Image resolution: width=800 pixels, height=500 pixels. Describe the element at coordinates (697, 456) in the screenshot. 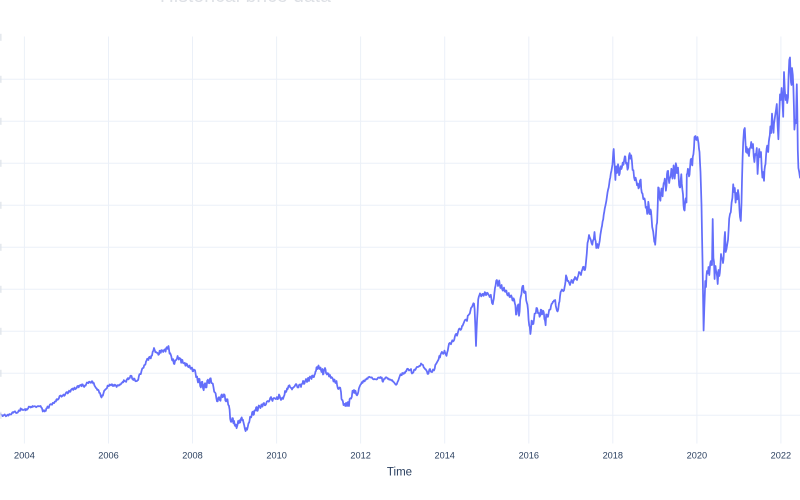

I see `svg-text: 2020` at that location.